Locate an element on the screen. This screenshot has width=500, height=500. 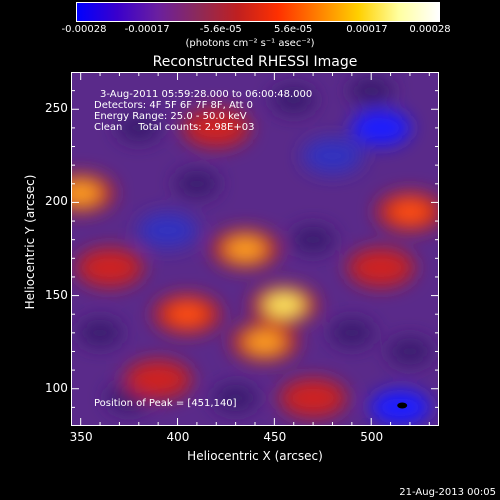
x-tick-label: 450 is located at coordinates (275, 437).